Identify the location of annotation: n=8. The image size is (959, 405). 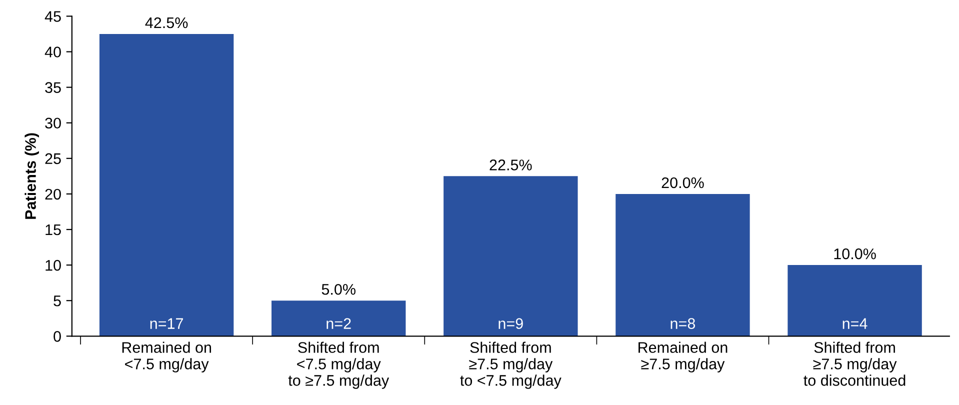
(683, 323).